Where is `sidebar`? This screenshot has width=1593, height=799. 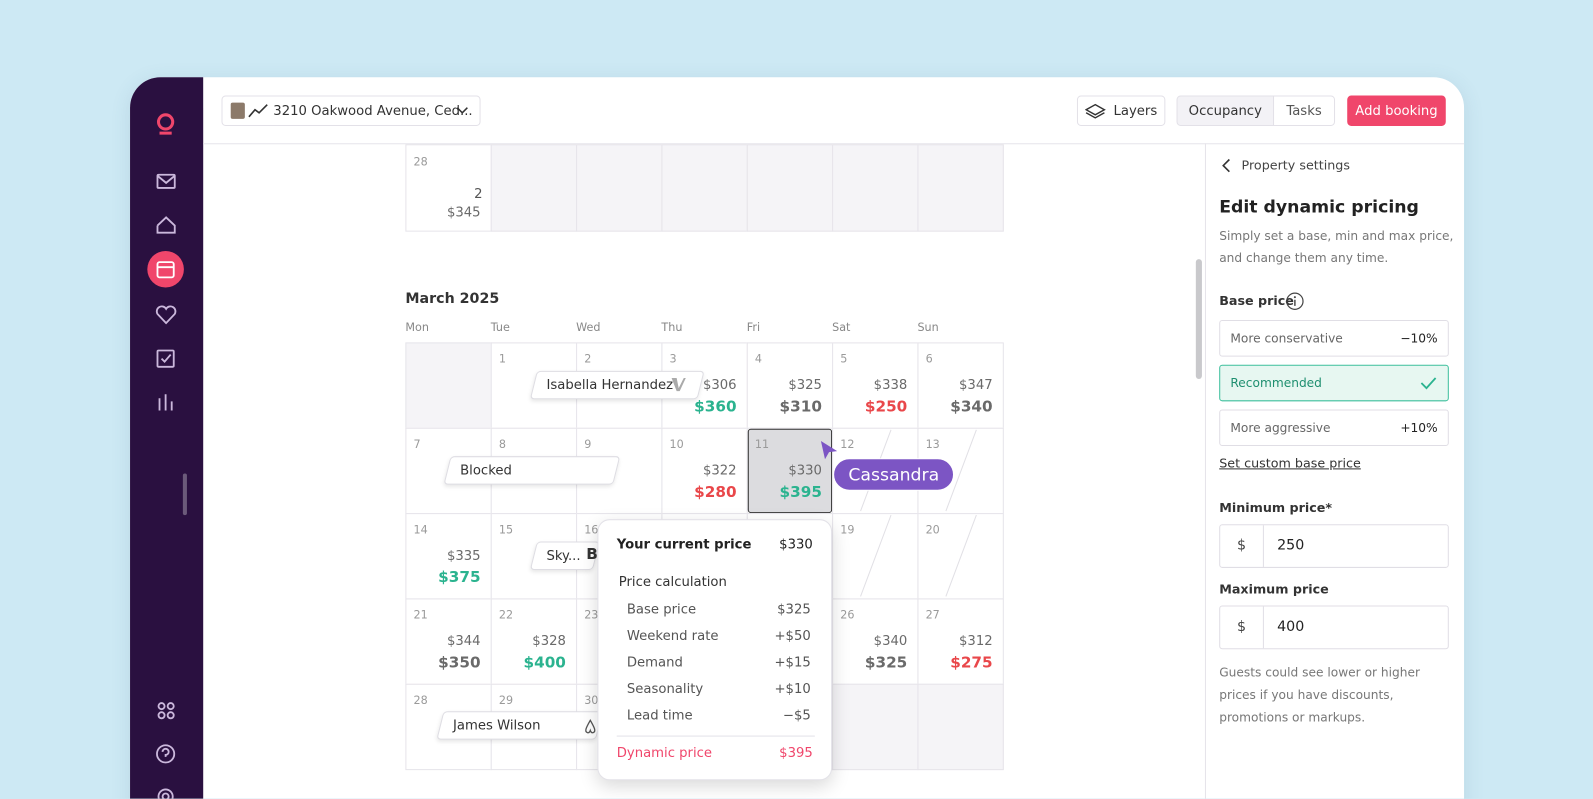
sidebar is located at coordinates (167, 438).